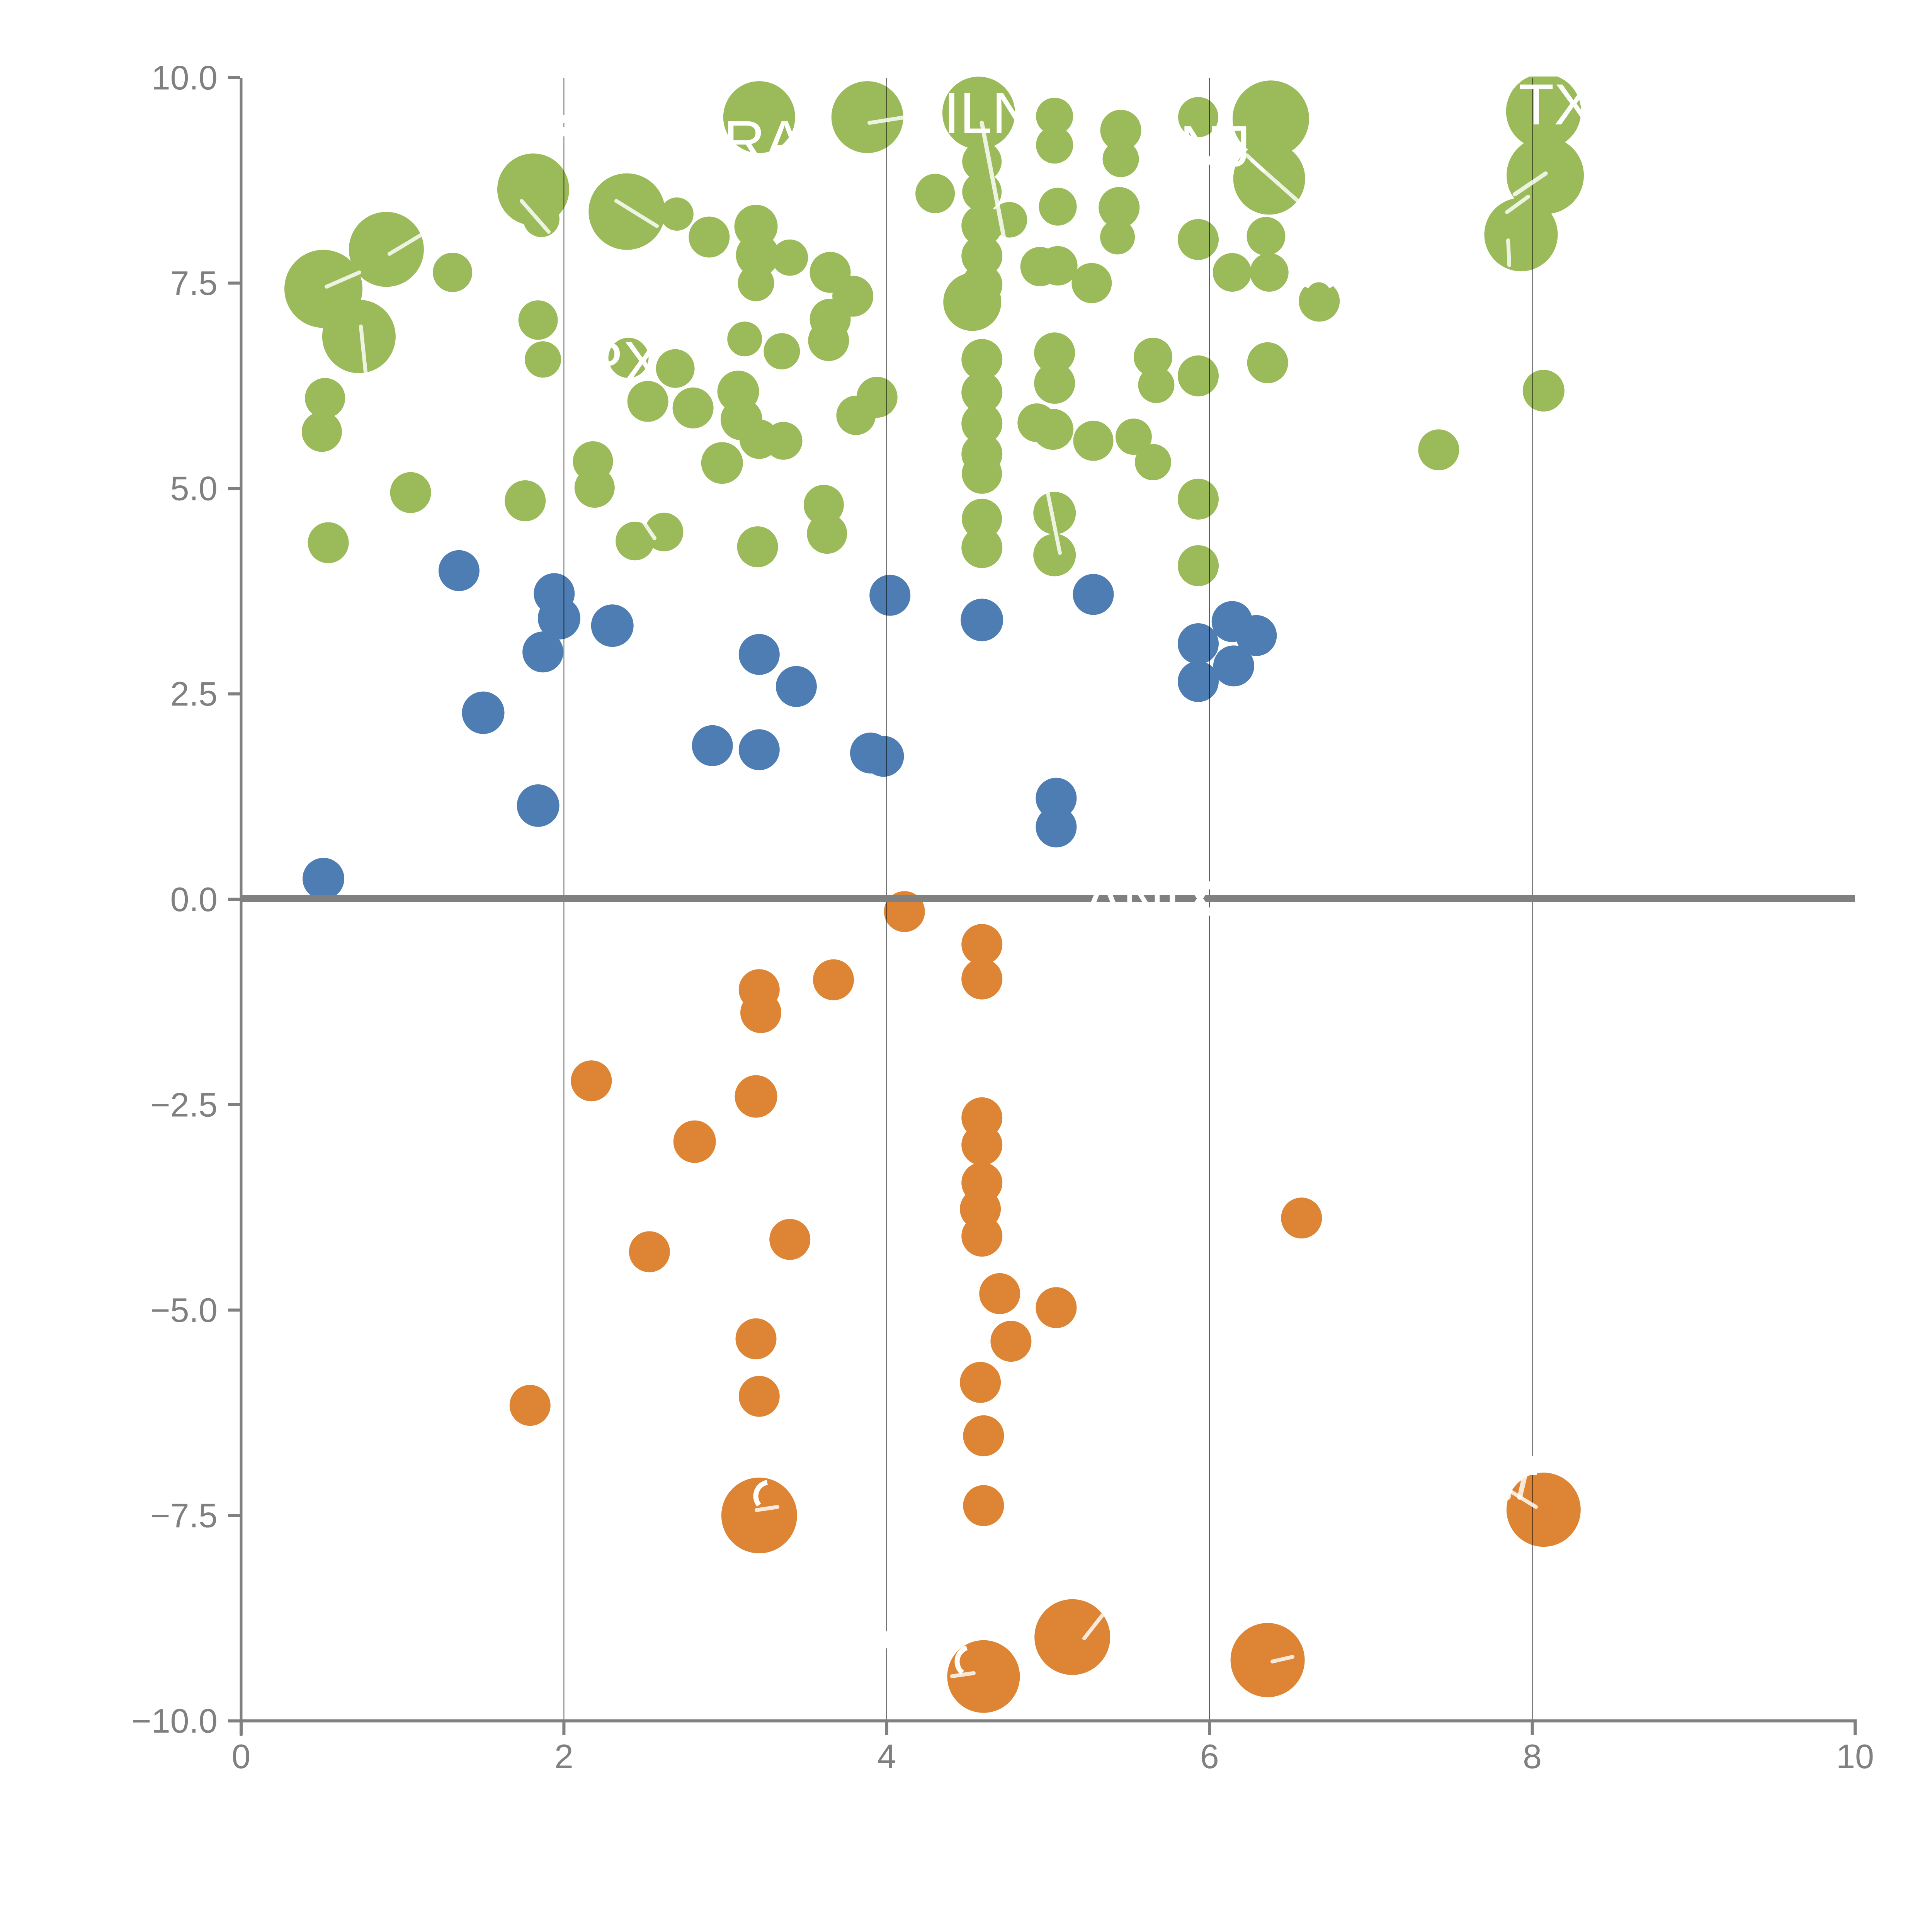  What do you see at coordinates (194, 489) in the screenshot?
I see `svg-text: 5.0` at bounding box center [194, 489].